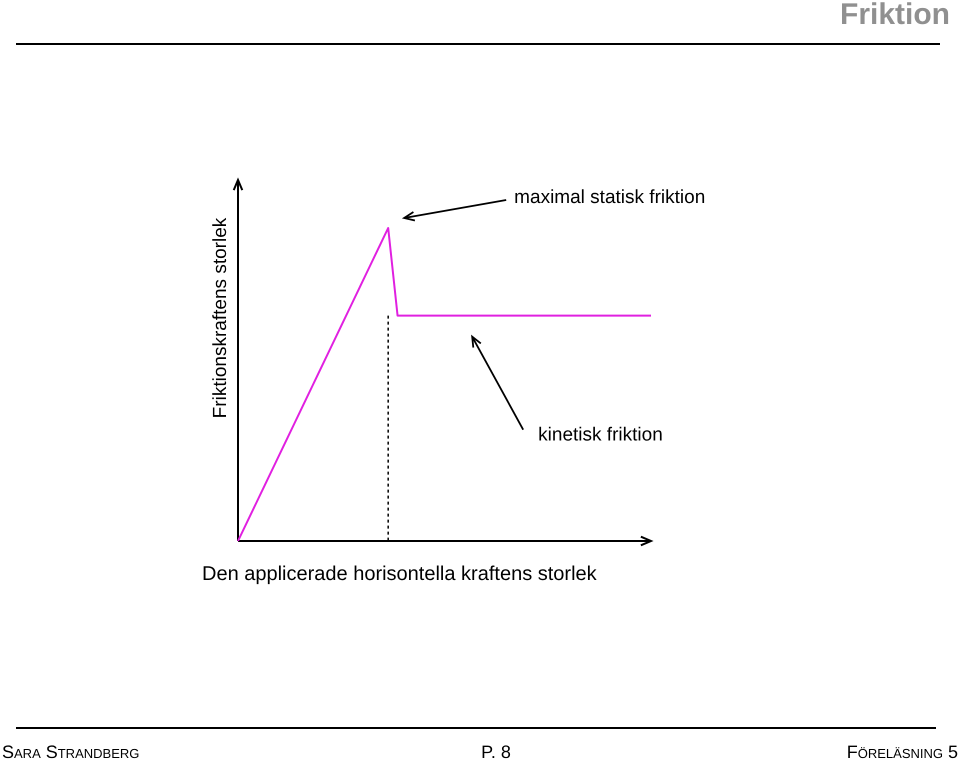 This screenshot has height=761, width=960. Describe the element at coordinates (71, 751) in the screenshot. I see `text: Sara Strandberg` at that location.